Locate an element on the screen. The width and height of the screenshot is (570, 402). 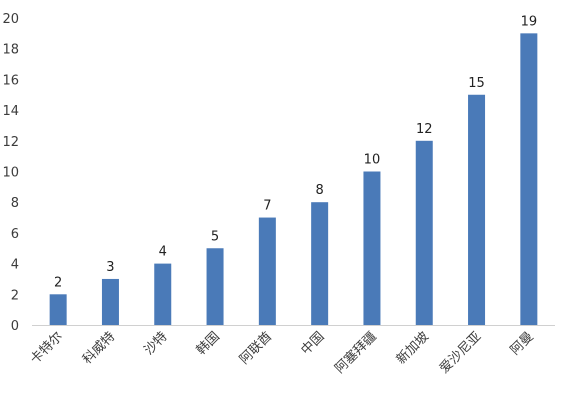
data-label: 12 is located at coordinates (424, 129).